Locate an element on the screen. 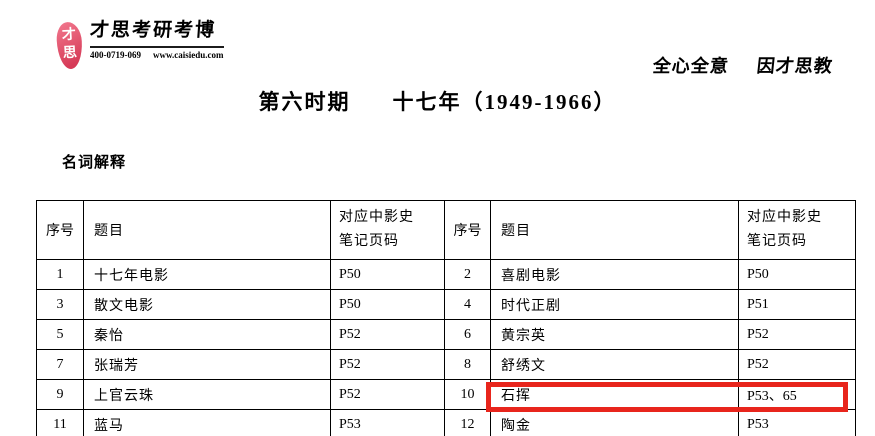 Image resolution: width=875 pixels, height=436 pixels. title-cell: 喜剧电影 is located at coordinates (614, 274).